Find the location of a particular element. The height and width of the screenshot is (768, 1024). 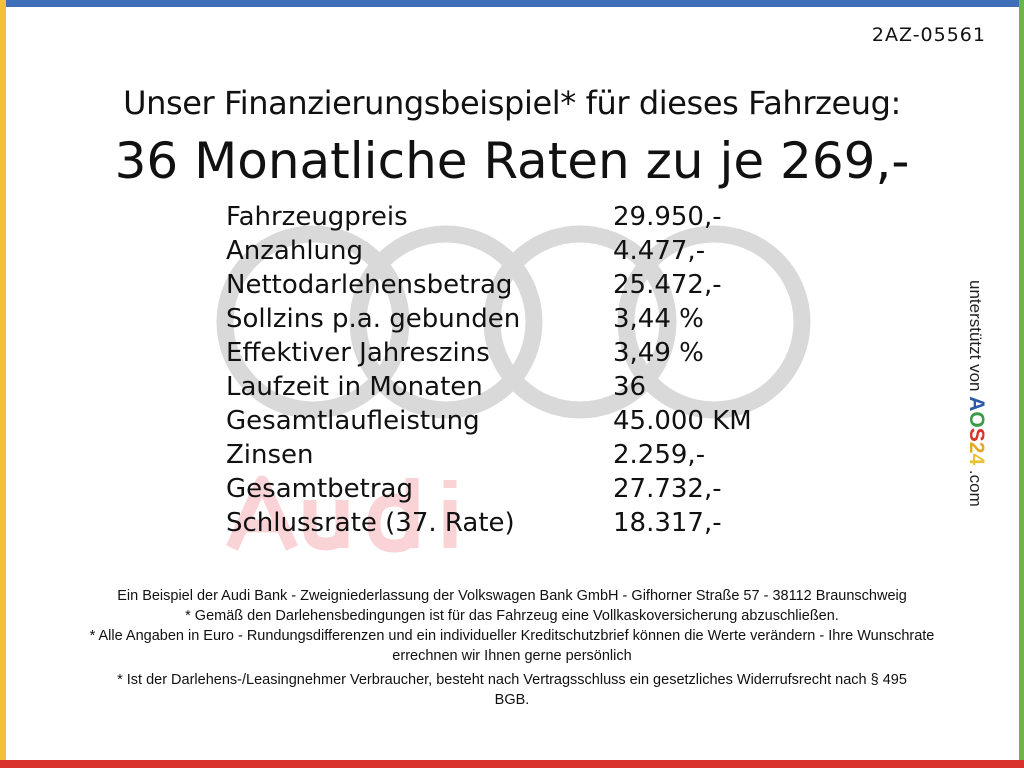

row-value: 3,49 % is located at coordinates (658, 353).